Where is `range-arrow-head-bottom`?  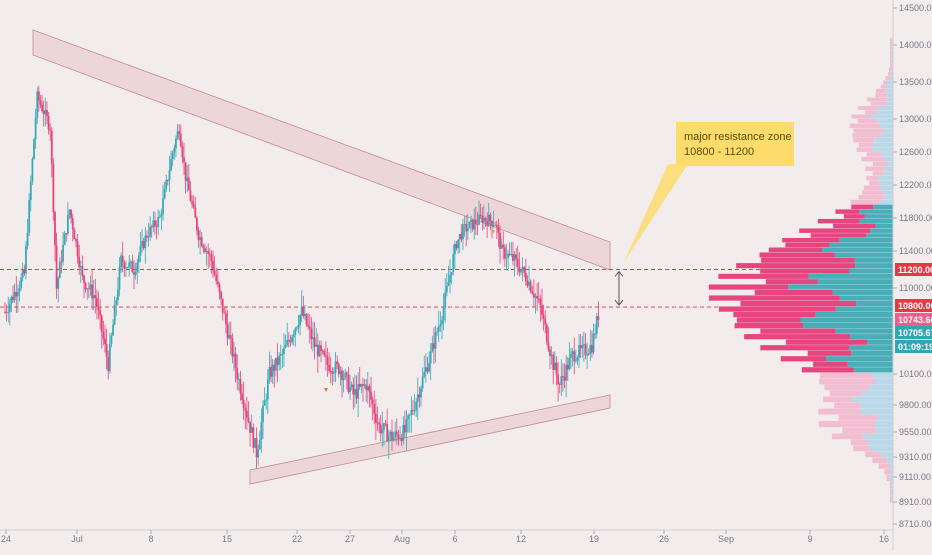
range-arrow-head-bottom is located at coordinates (619, 302).